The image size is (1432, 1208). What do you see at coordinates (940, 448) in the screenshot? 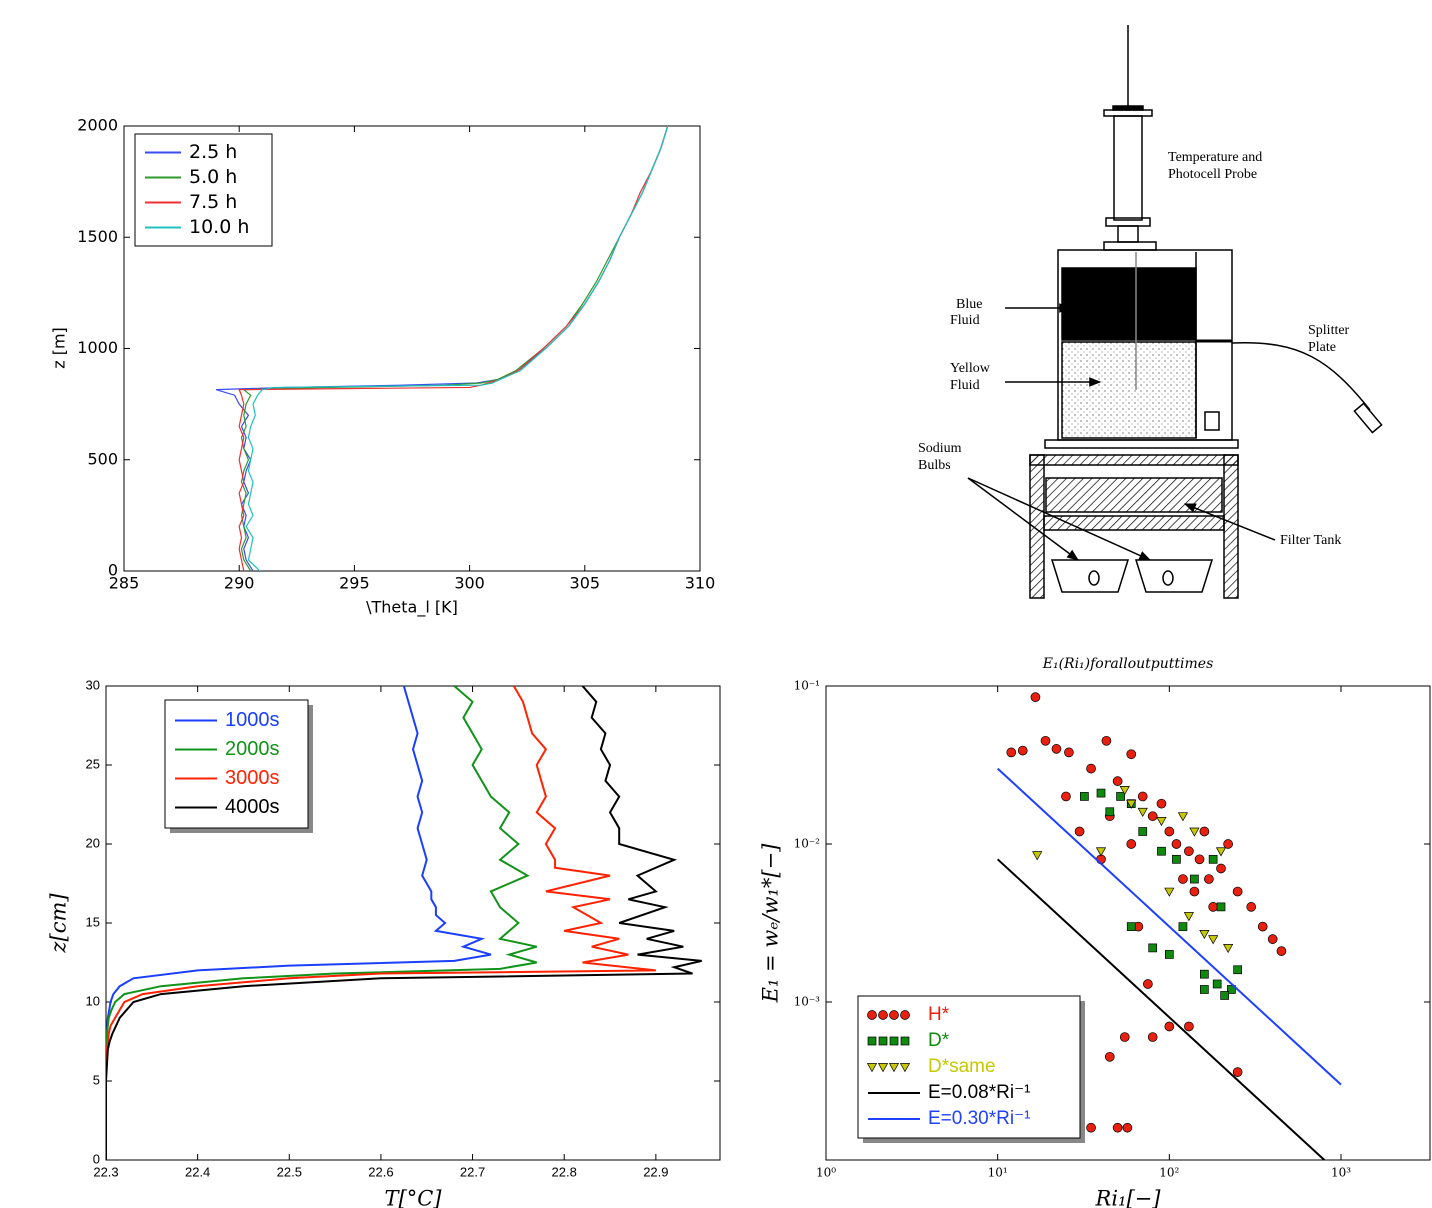
I see `label-line: Sodium` at bounding box center [940, 448].